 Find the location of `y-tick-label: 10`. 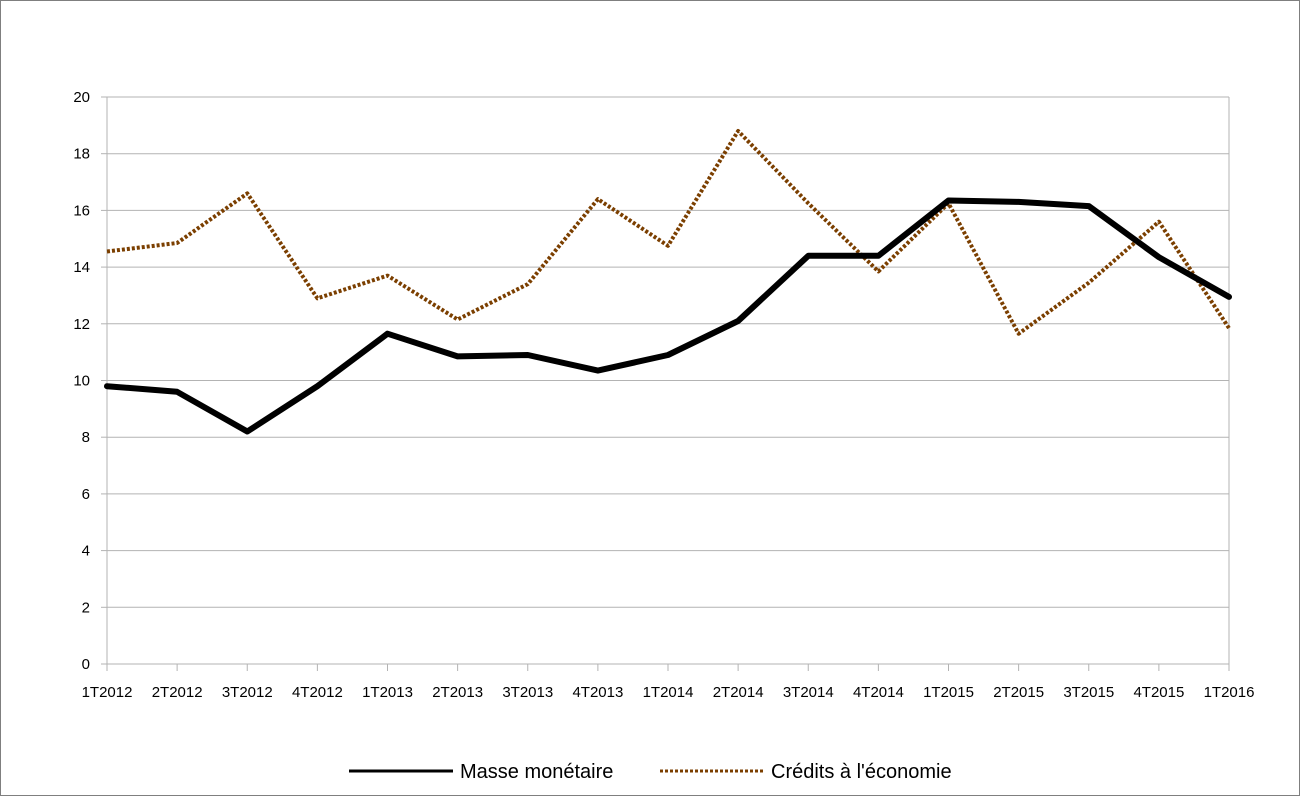

y-tick-label: 10 is located at coordinates (81, 381).